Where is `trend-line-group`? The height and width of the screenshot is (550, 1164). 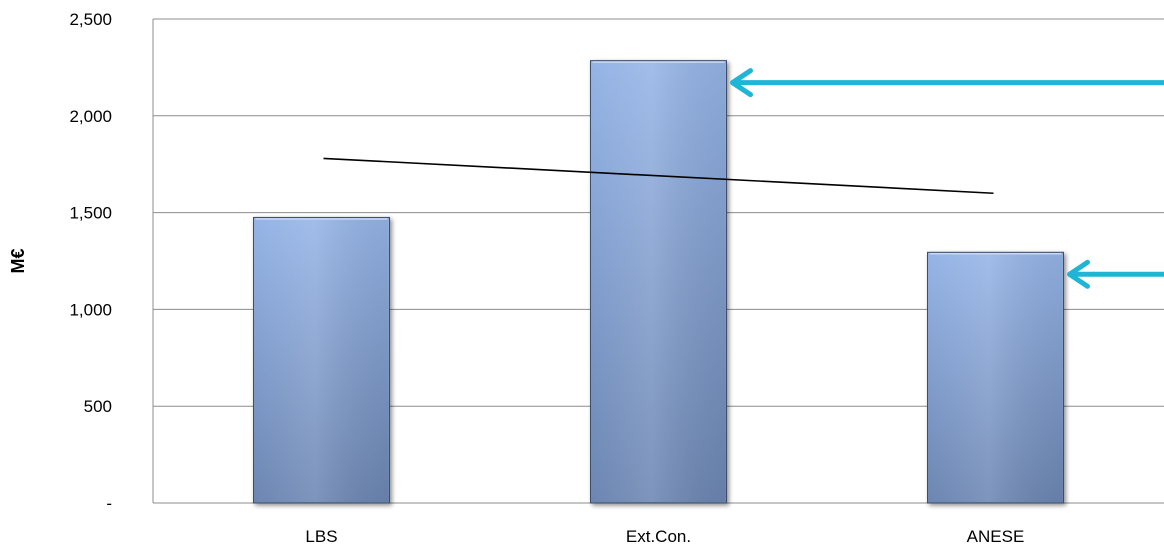 trend-line-group is located at coordinates (658, 176).